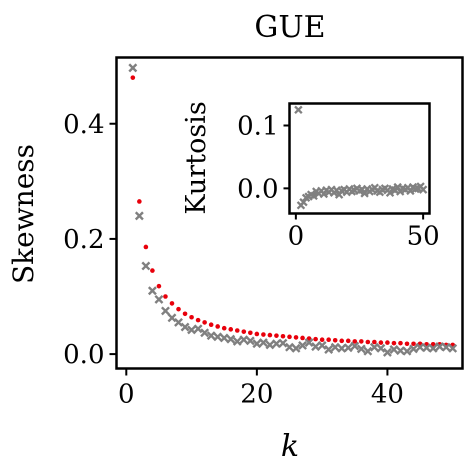  I want to click on y-axis-label: Skewness, so click(23, 214).